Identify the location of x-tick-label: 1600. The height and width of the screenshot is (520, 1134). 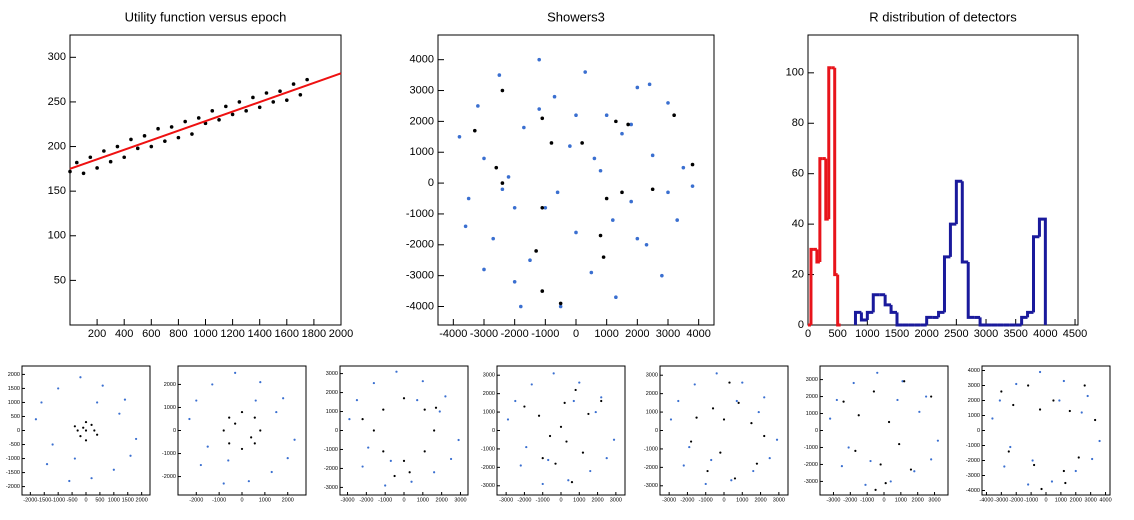
(287, 334).